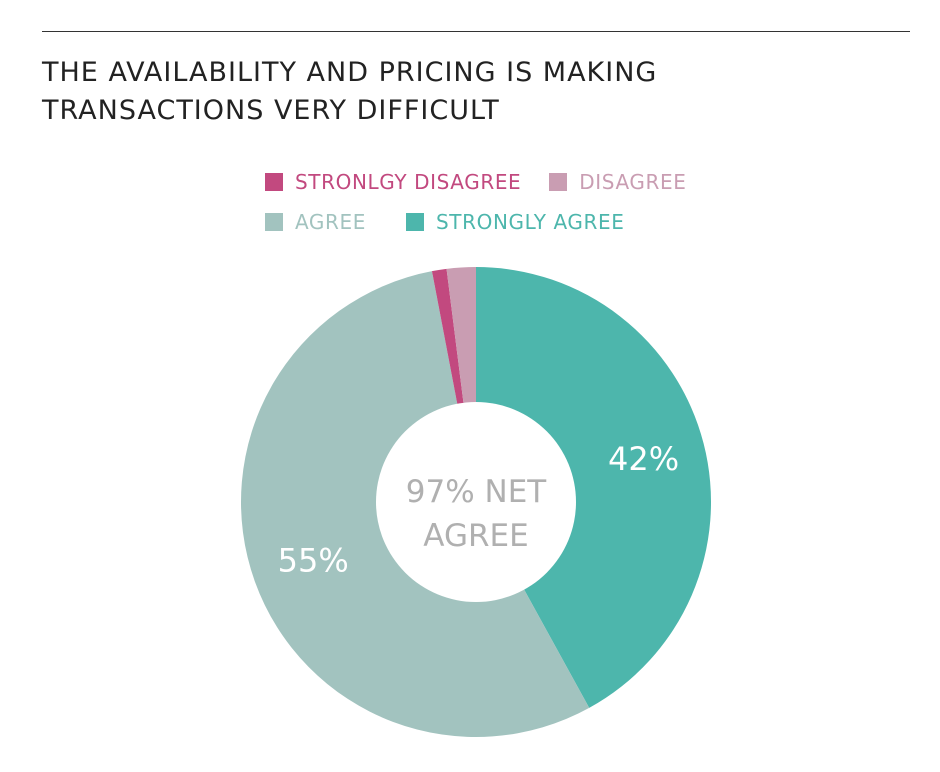  I want to click on donut-value-labels: 42% 55%, so click(478, 510).